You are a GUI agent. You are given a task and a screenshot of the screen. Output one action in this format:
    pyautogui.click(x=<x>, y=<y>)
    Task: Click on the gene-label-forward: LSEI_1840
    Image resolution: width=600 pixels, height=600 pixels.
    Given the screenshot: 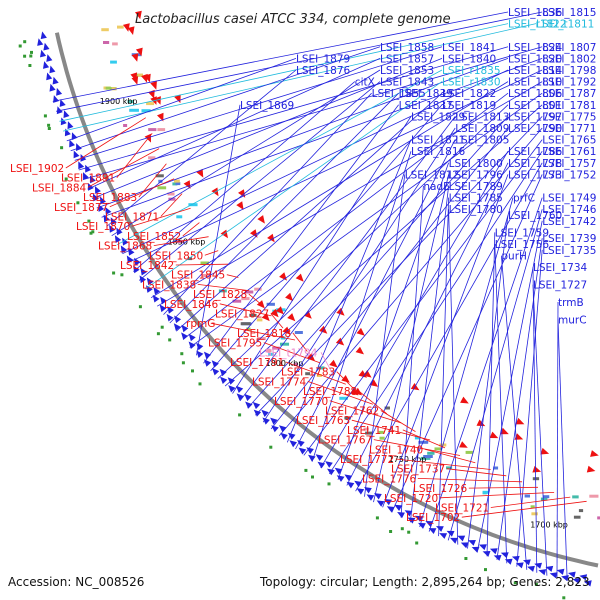 What is the action you would take?
    pyautogui.click(x=469, y=59)
    